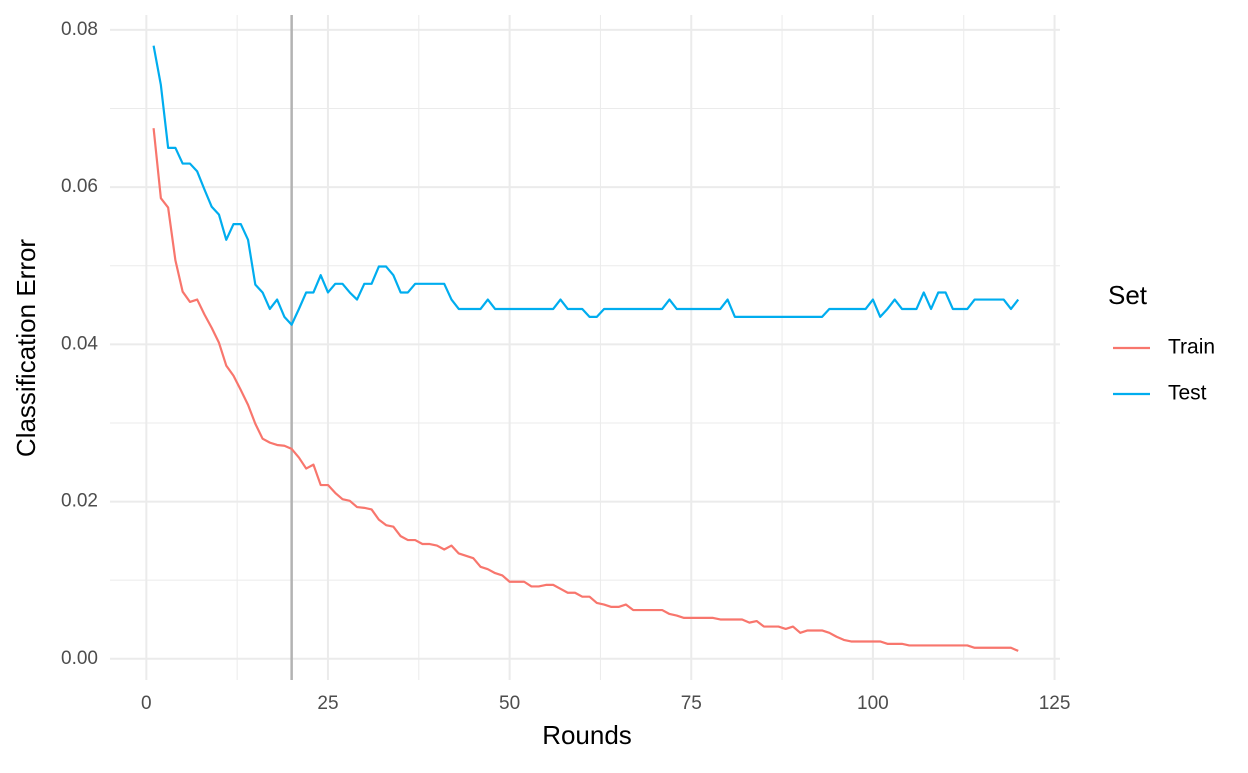 The height and width of the screenshot is (773, 1248). Describe the element at coordinates (587, 735) in the screenshot. I see `x-axis-label: Rounds` at that location.